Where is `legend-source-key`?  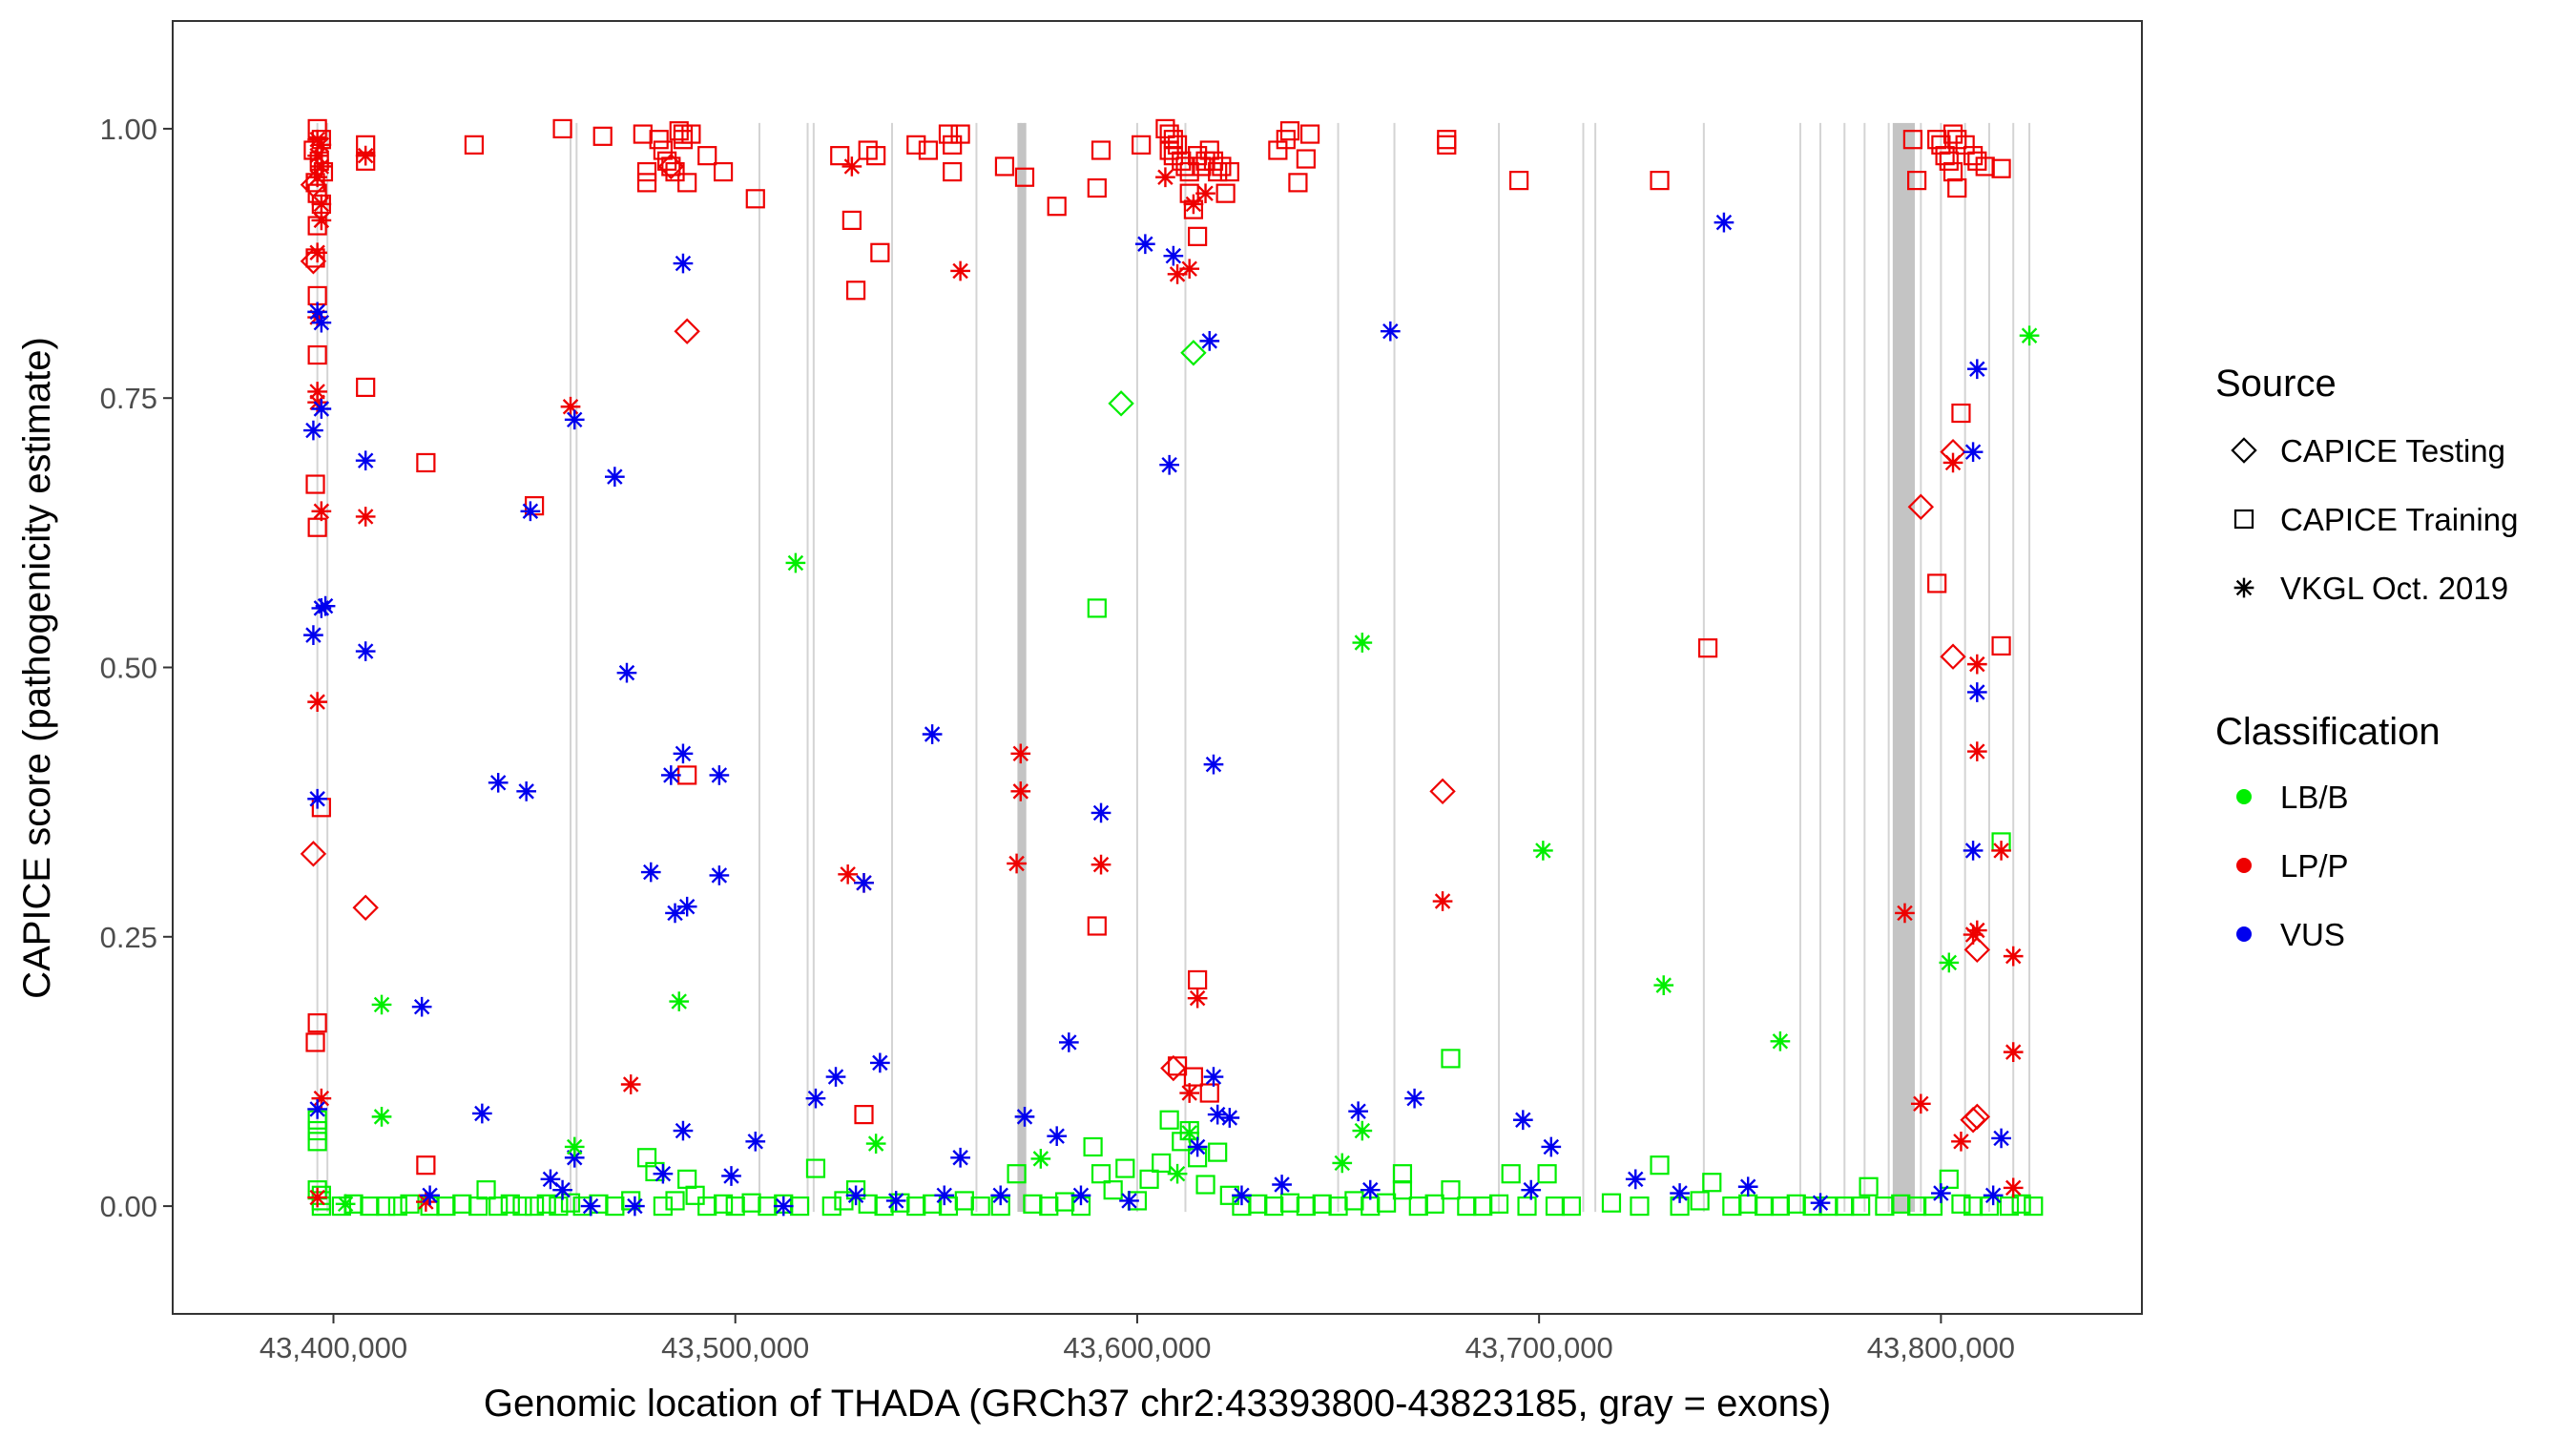
legend-source-key is located at coordinates (2243, 587).